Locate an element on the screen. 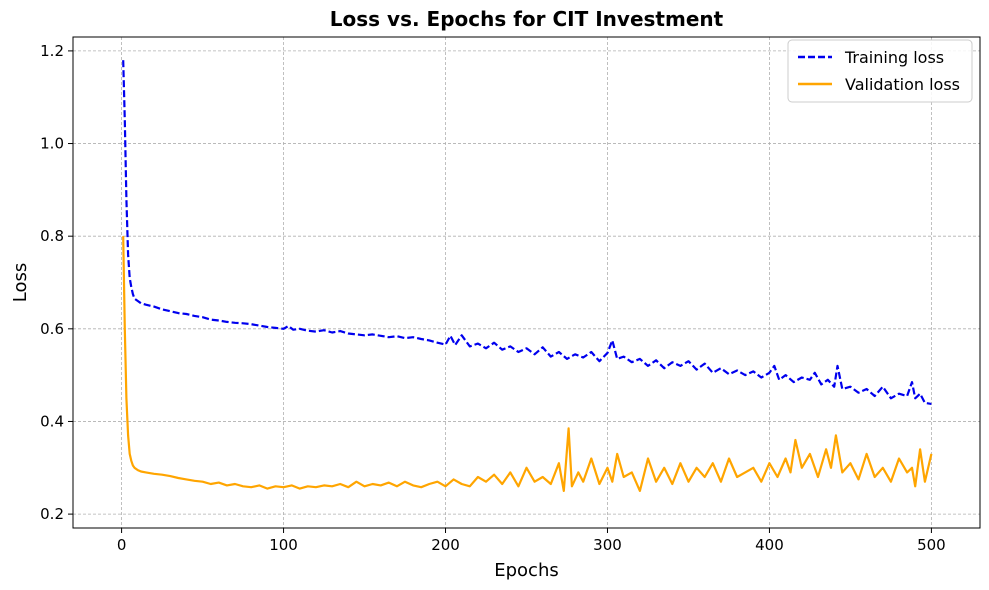  x-tick-label: 200 is located at coordinates (445, 545).